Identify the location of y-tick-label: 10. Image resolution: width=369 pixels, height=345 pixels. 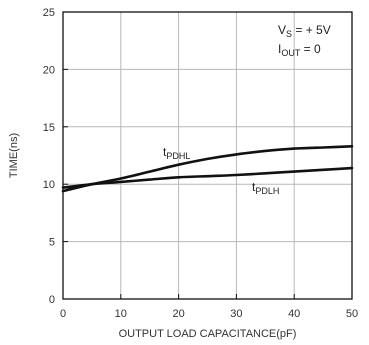
(49, 185).